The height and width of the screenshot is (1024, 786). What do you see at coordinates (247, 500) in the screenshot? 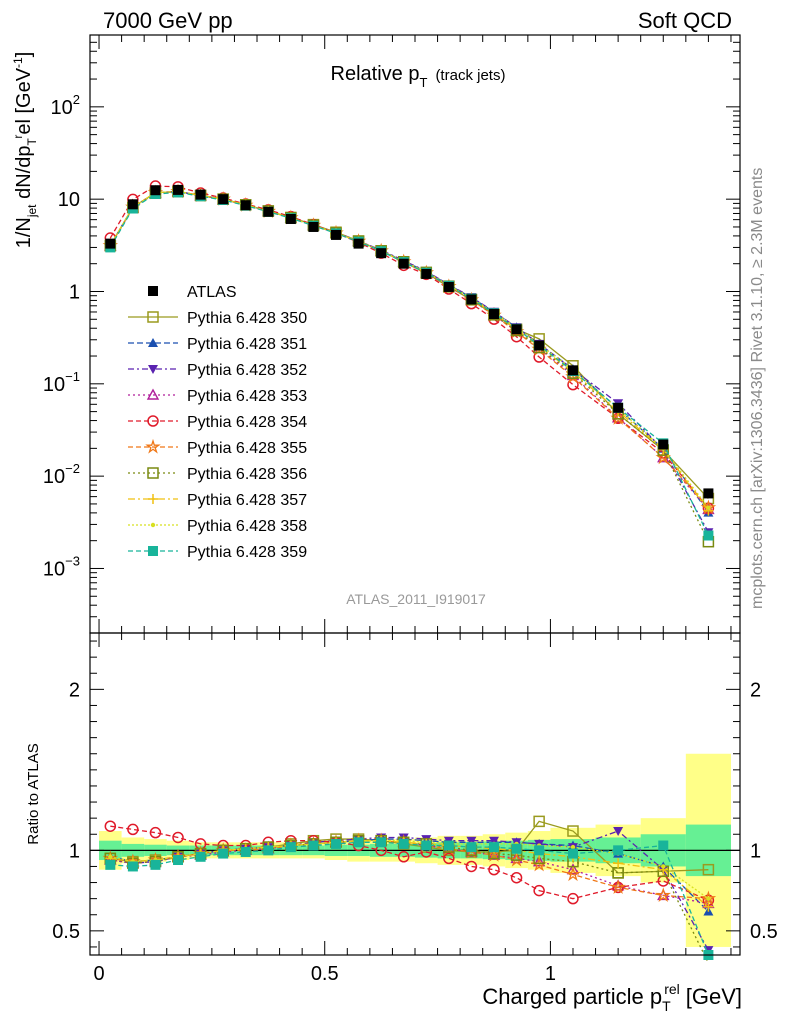
I see `legend-label: Pythia 6.428 357` at bounding box center [247, 500].